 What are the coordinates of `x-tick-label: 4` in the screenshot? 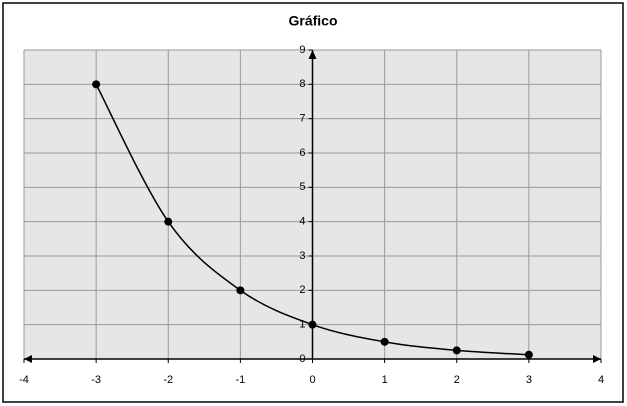 It's located at (601, 380).